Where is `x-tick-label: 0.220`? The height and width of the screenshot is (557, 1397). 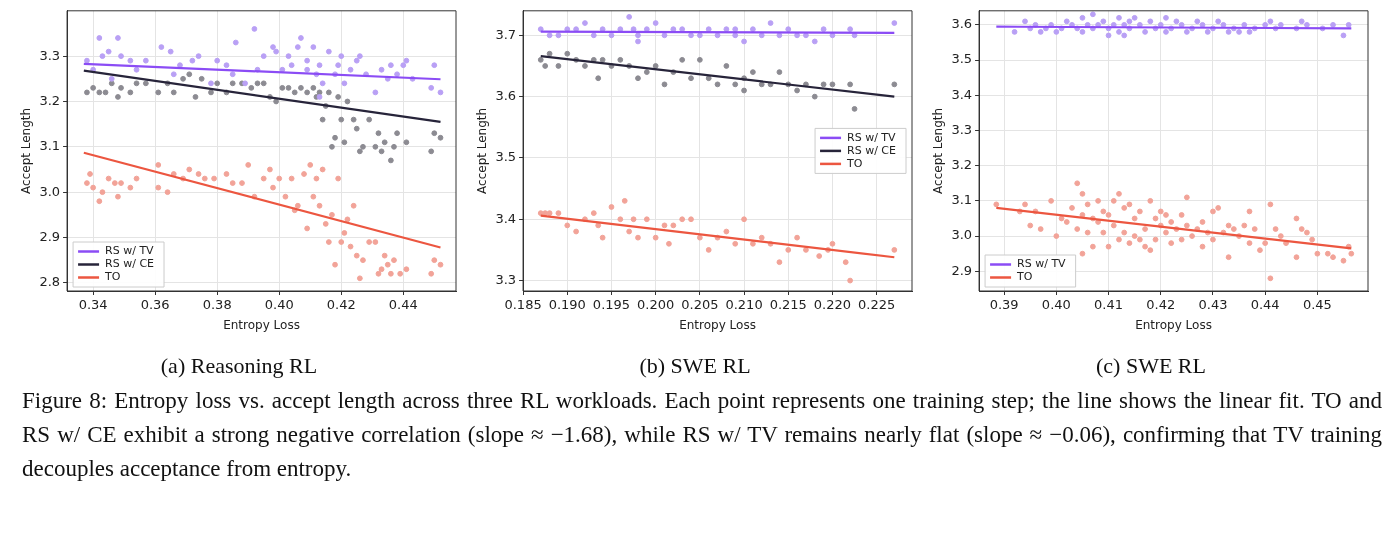 x-tick-label: 0.220 is located at coordinates (832, 305).